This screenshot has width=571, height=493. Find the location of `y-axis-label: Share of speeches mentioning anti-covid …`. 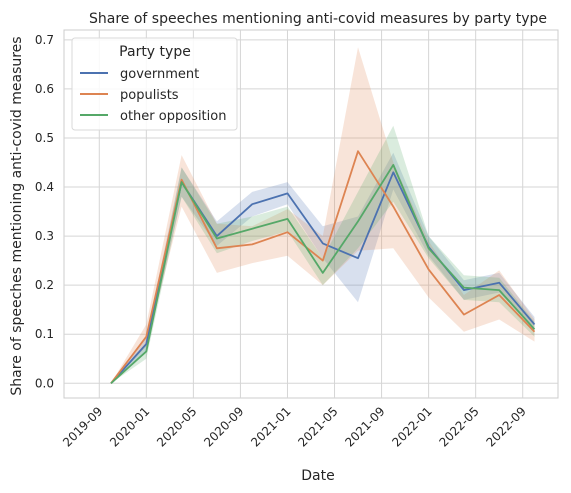

y-axis-label: Share of speeches mentioning anti-covid … is located at coordinates (17, 215).